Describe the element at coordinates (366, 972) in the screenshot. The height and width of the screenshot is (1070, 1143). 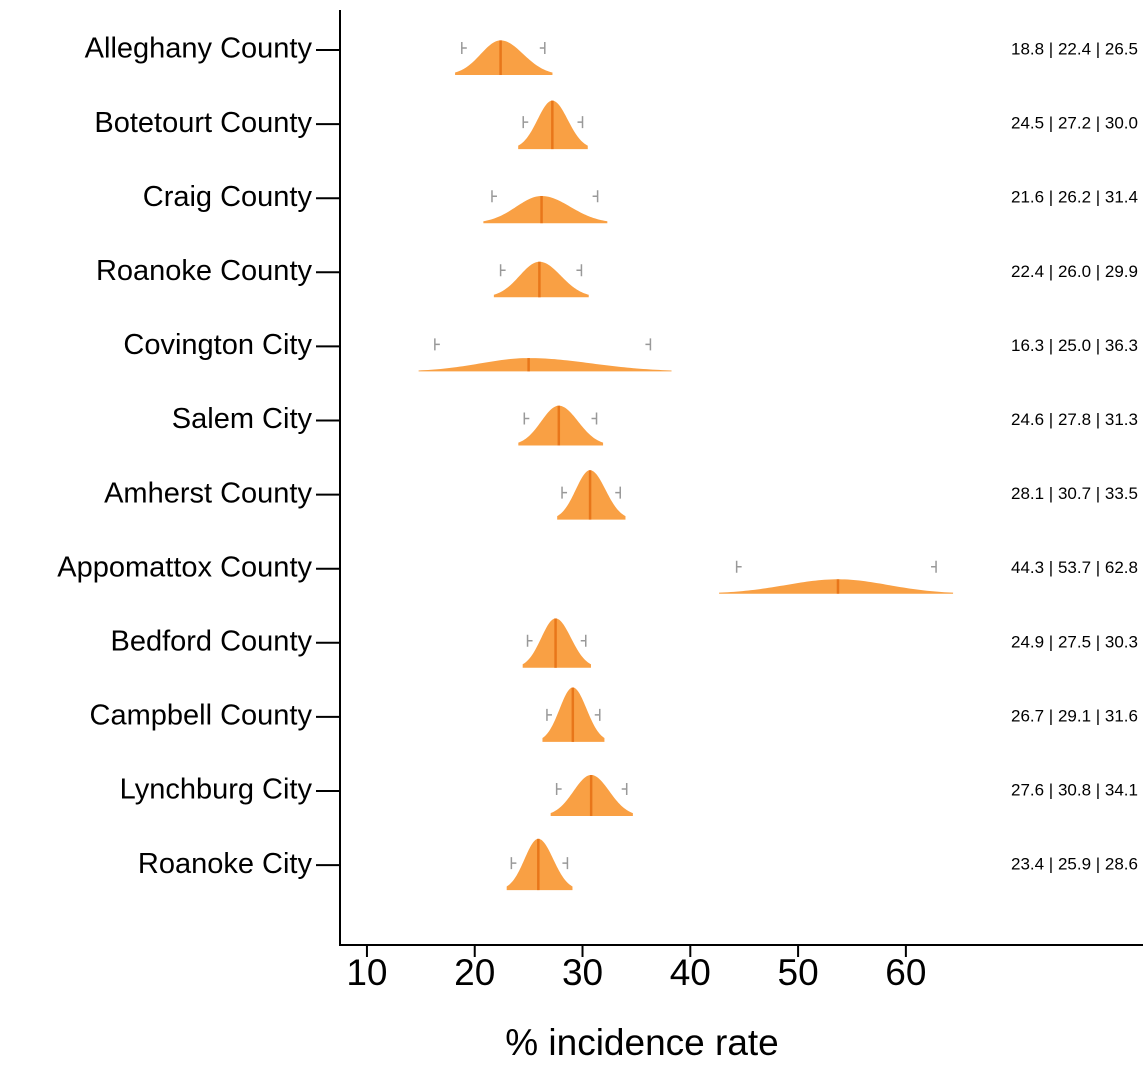
I see `x-tick-label: 10` at that location.